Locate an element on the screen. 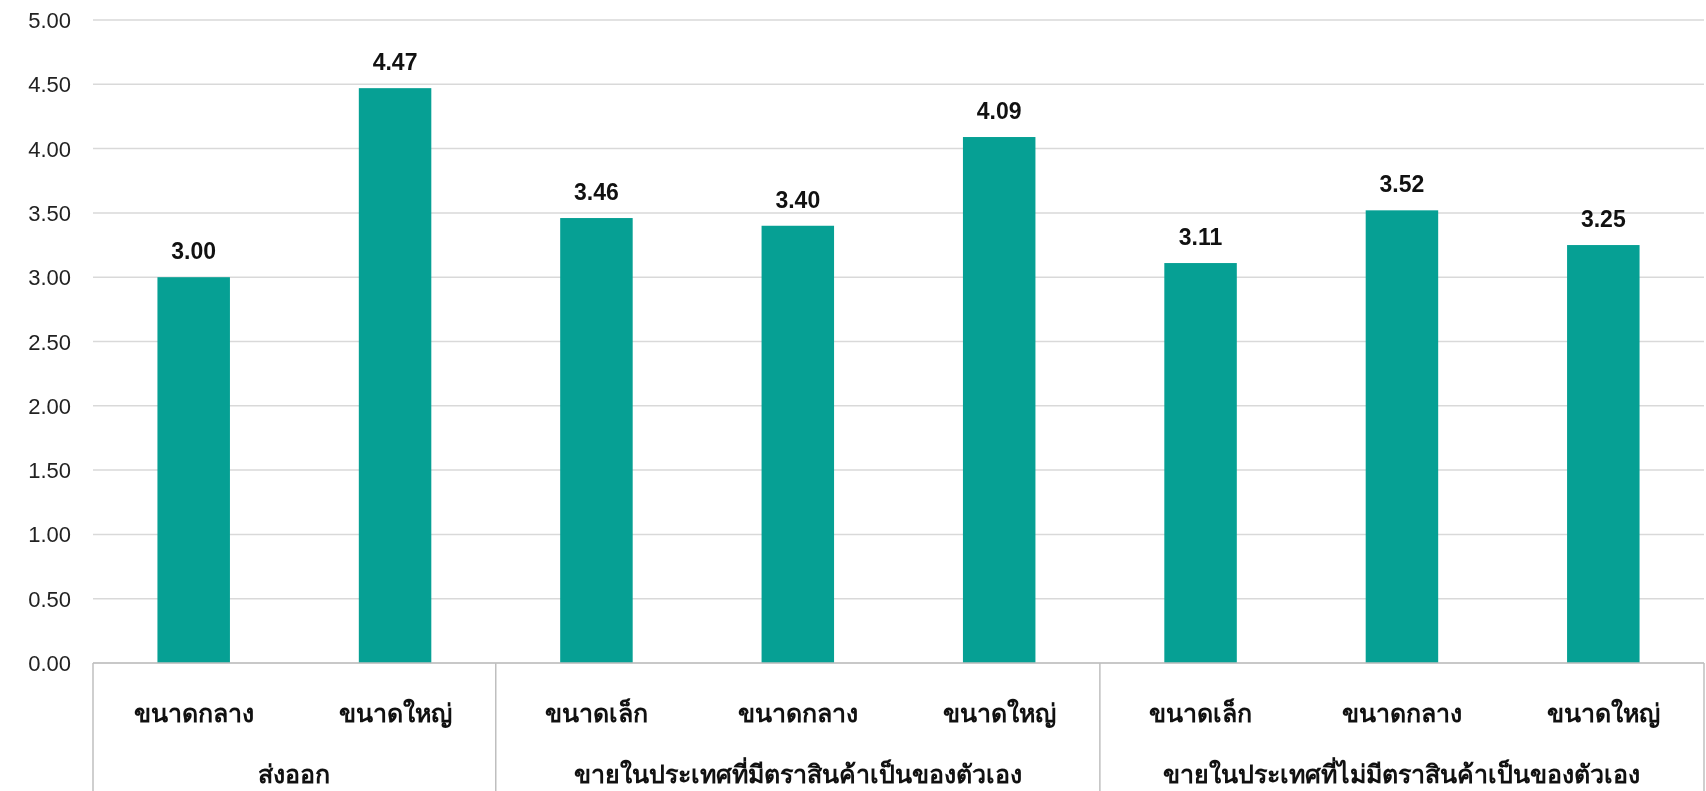 This screenshot has width=1706, height=791. y-tick-label: 3.50 is located at coordinates (49, 213).